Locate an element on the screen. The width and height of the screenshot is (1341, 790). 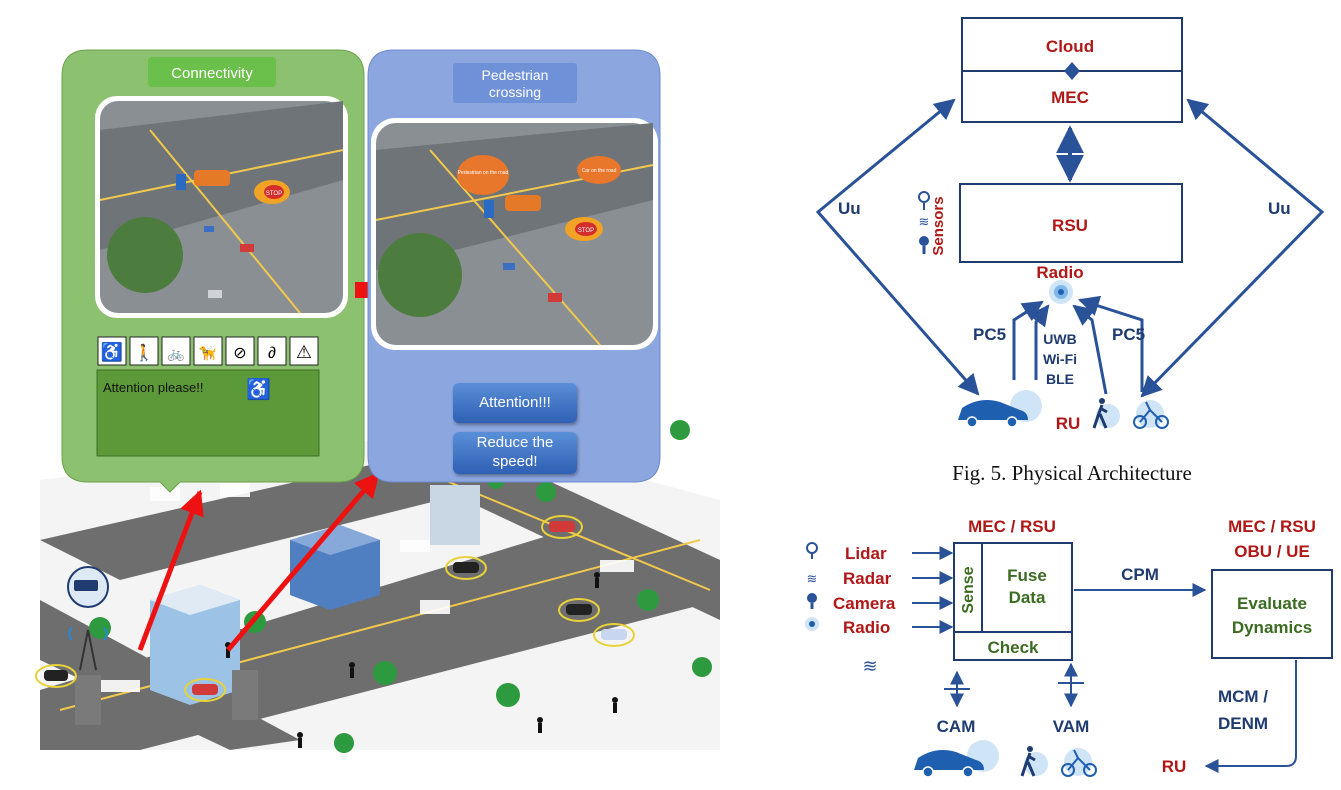
crossing-title-line2: crossing is located at coordinates (515, 92).